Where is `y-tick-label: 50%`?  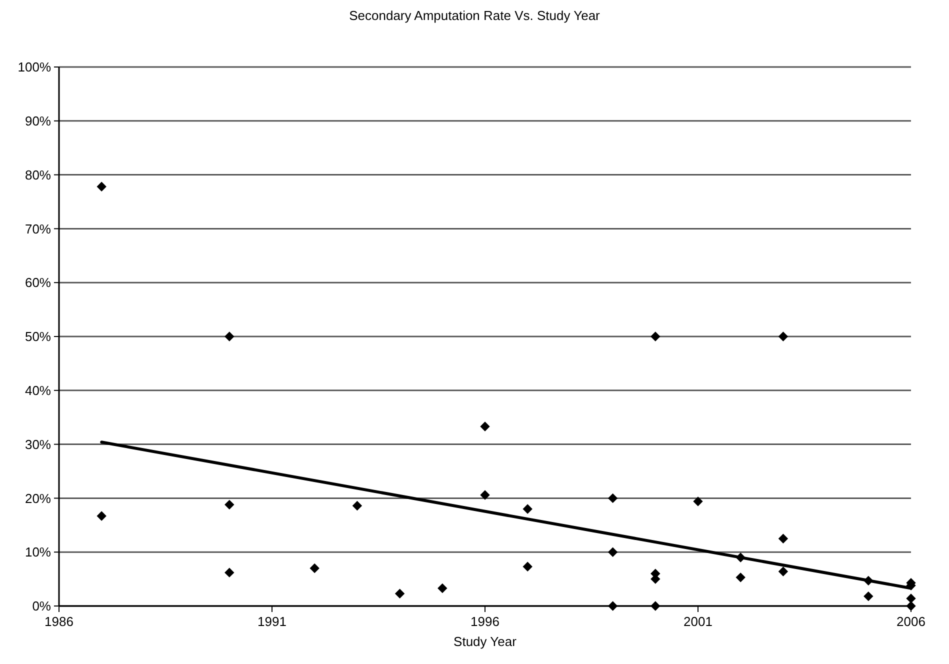
y-tick-label: 50% is located at coordinates (38, 336).